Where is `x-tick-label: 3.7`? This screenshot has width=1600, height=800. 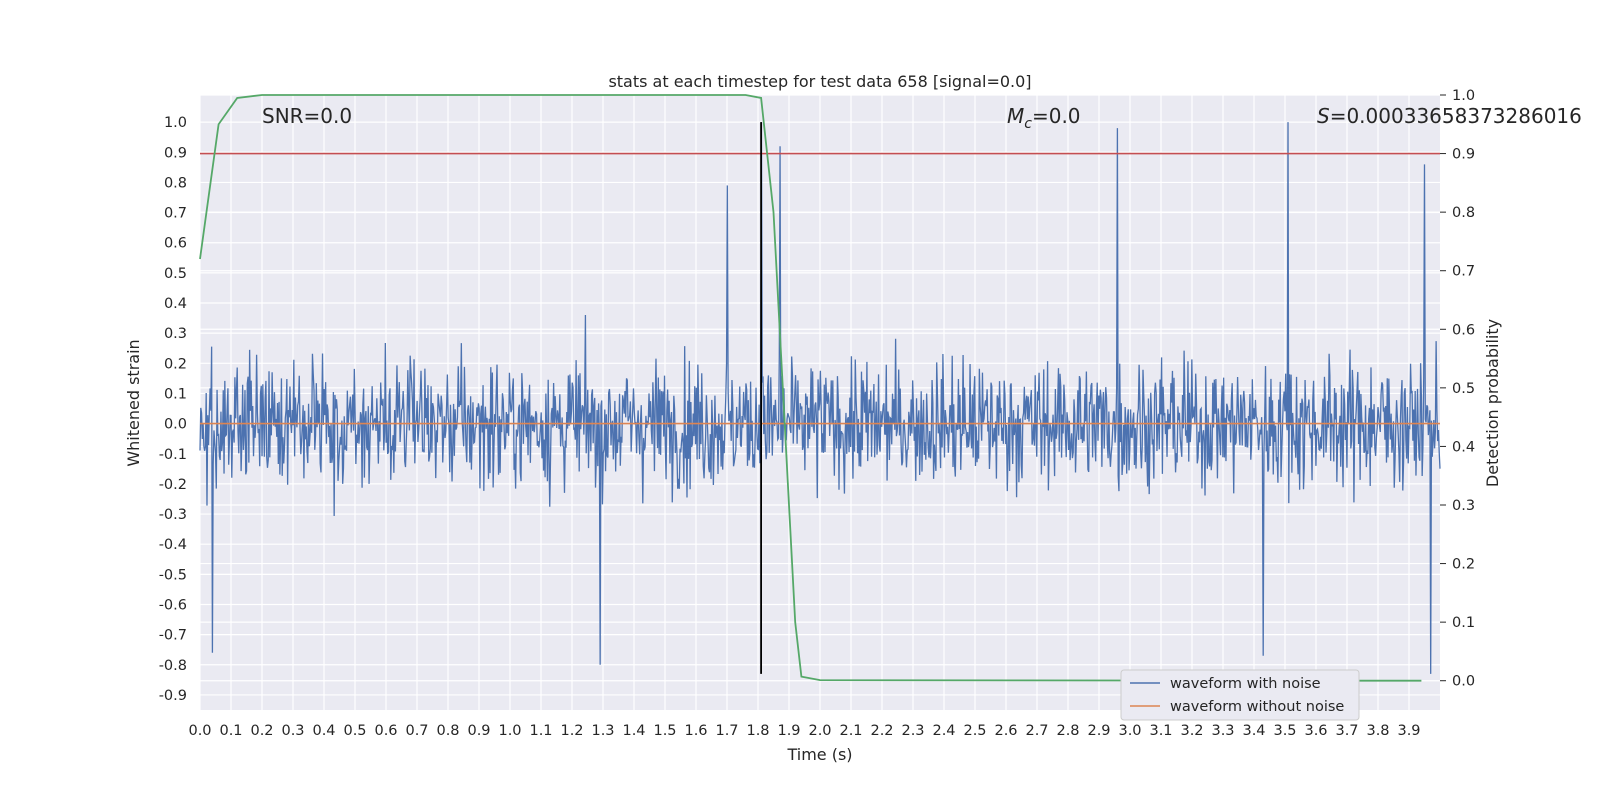
x-tick-label: 3.7 is located at coordinates (1346, 731).